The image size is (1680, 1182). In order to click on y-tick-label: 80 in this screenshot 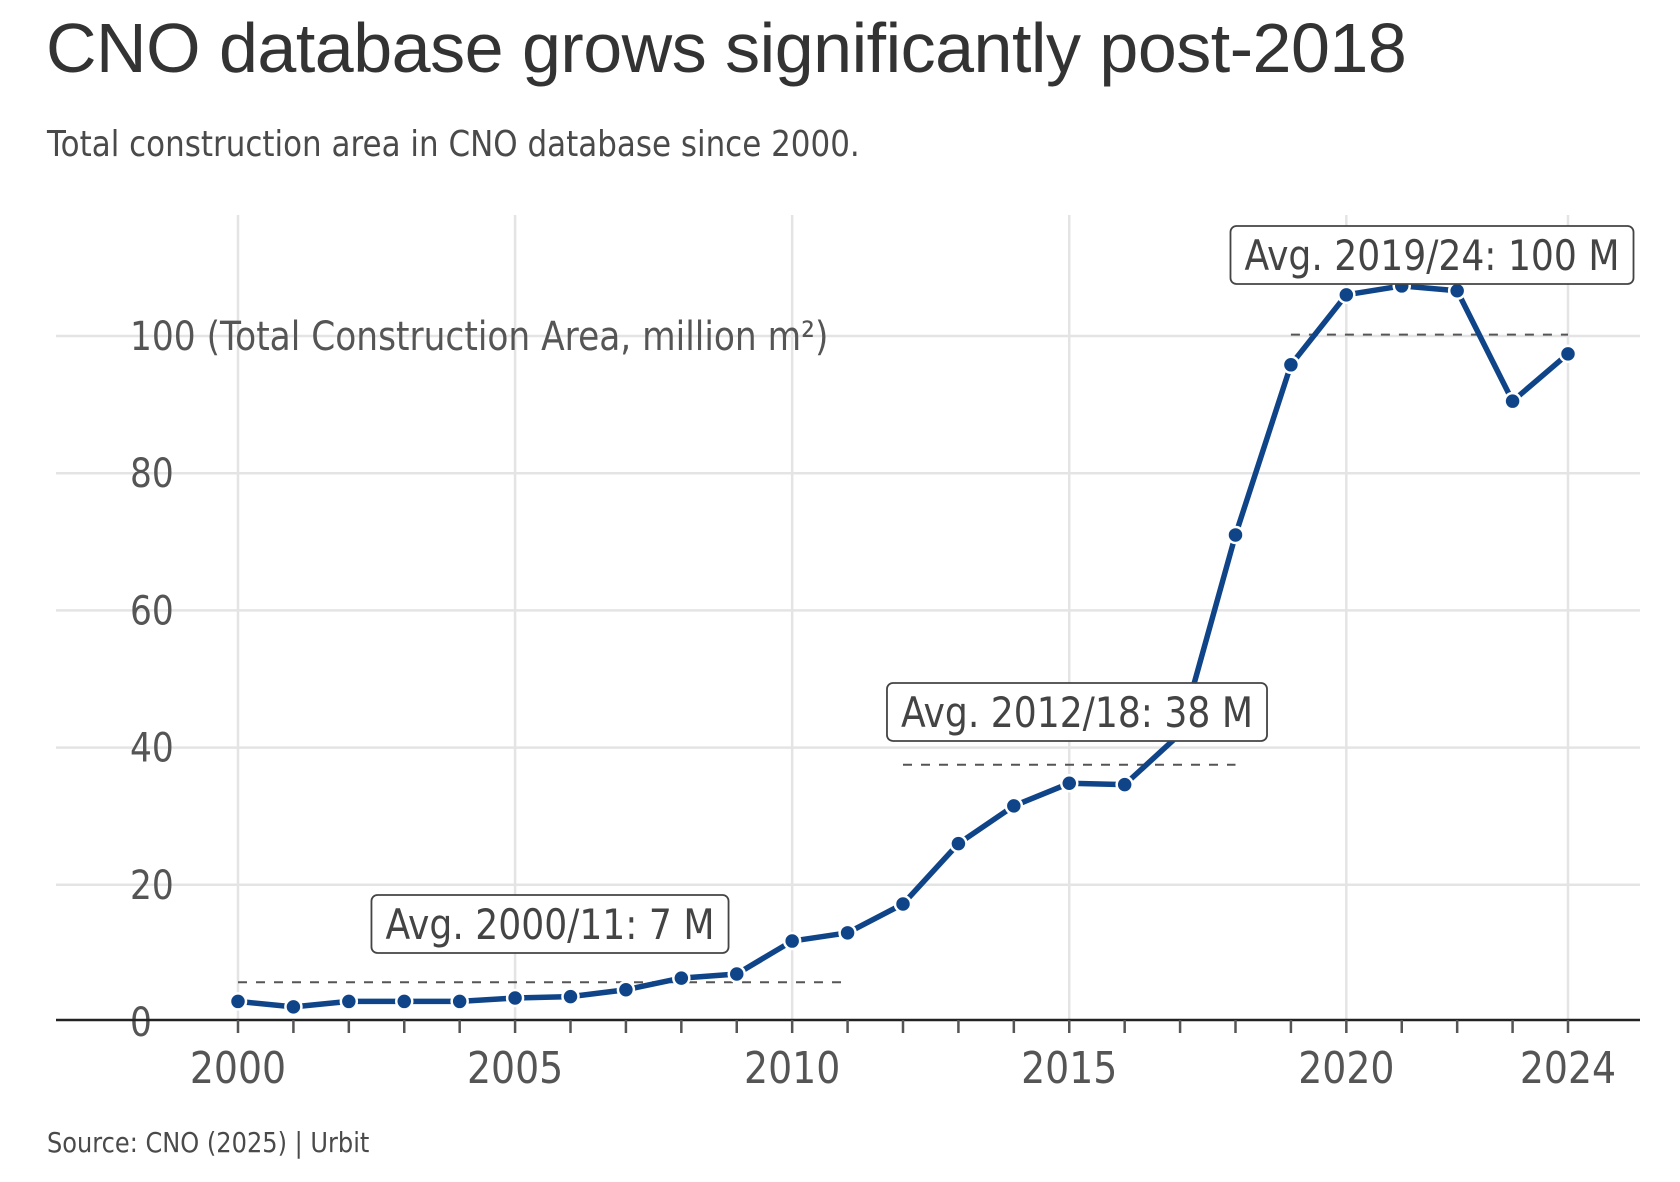, I will do `click(152, 473)`.